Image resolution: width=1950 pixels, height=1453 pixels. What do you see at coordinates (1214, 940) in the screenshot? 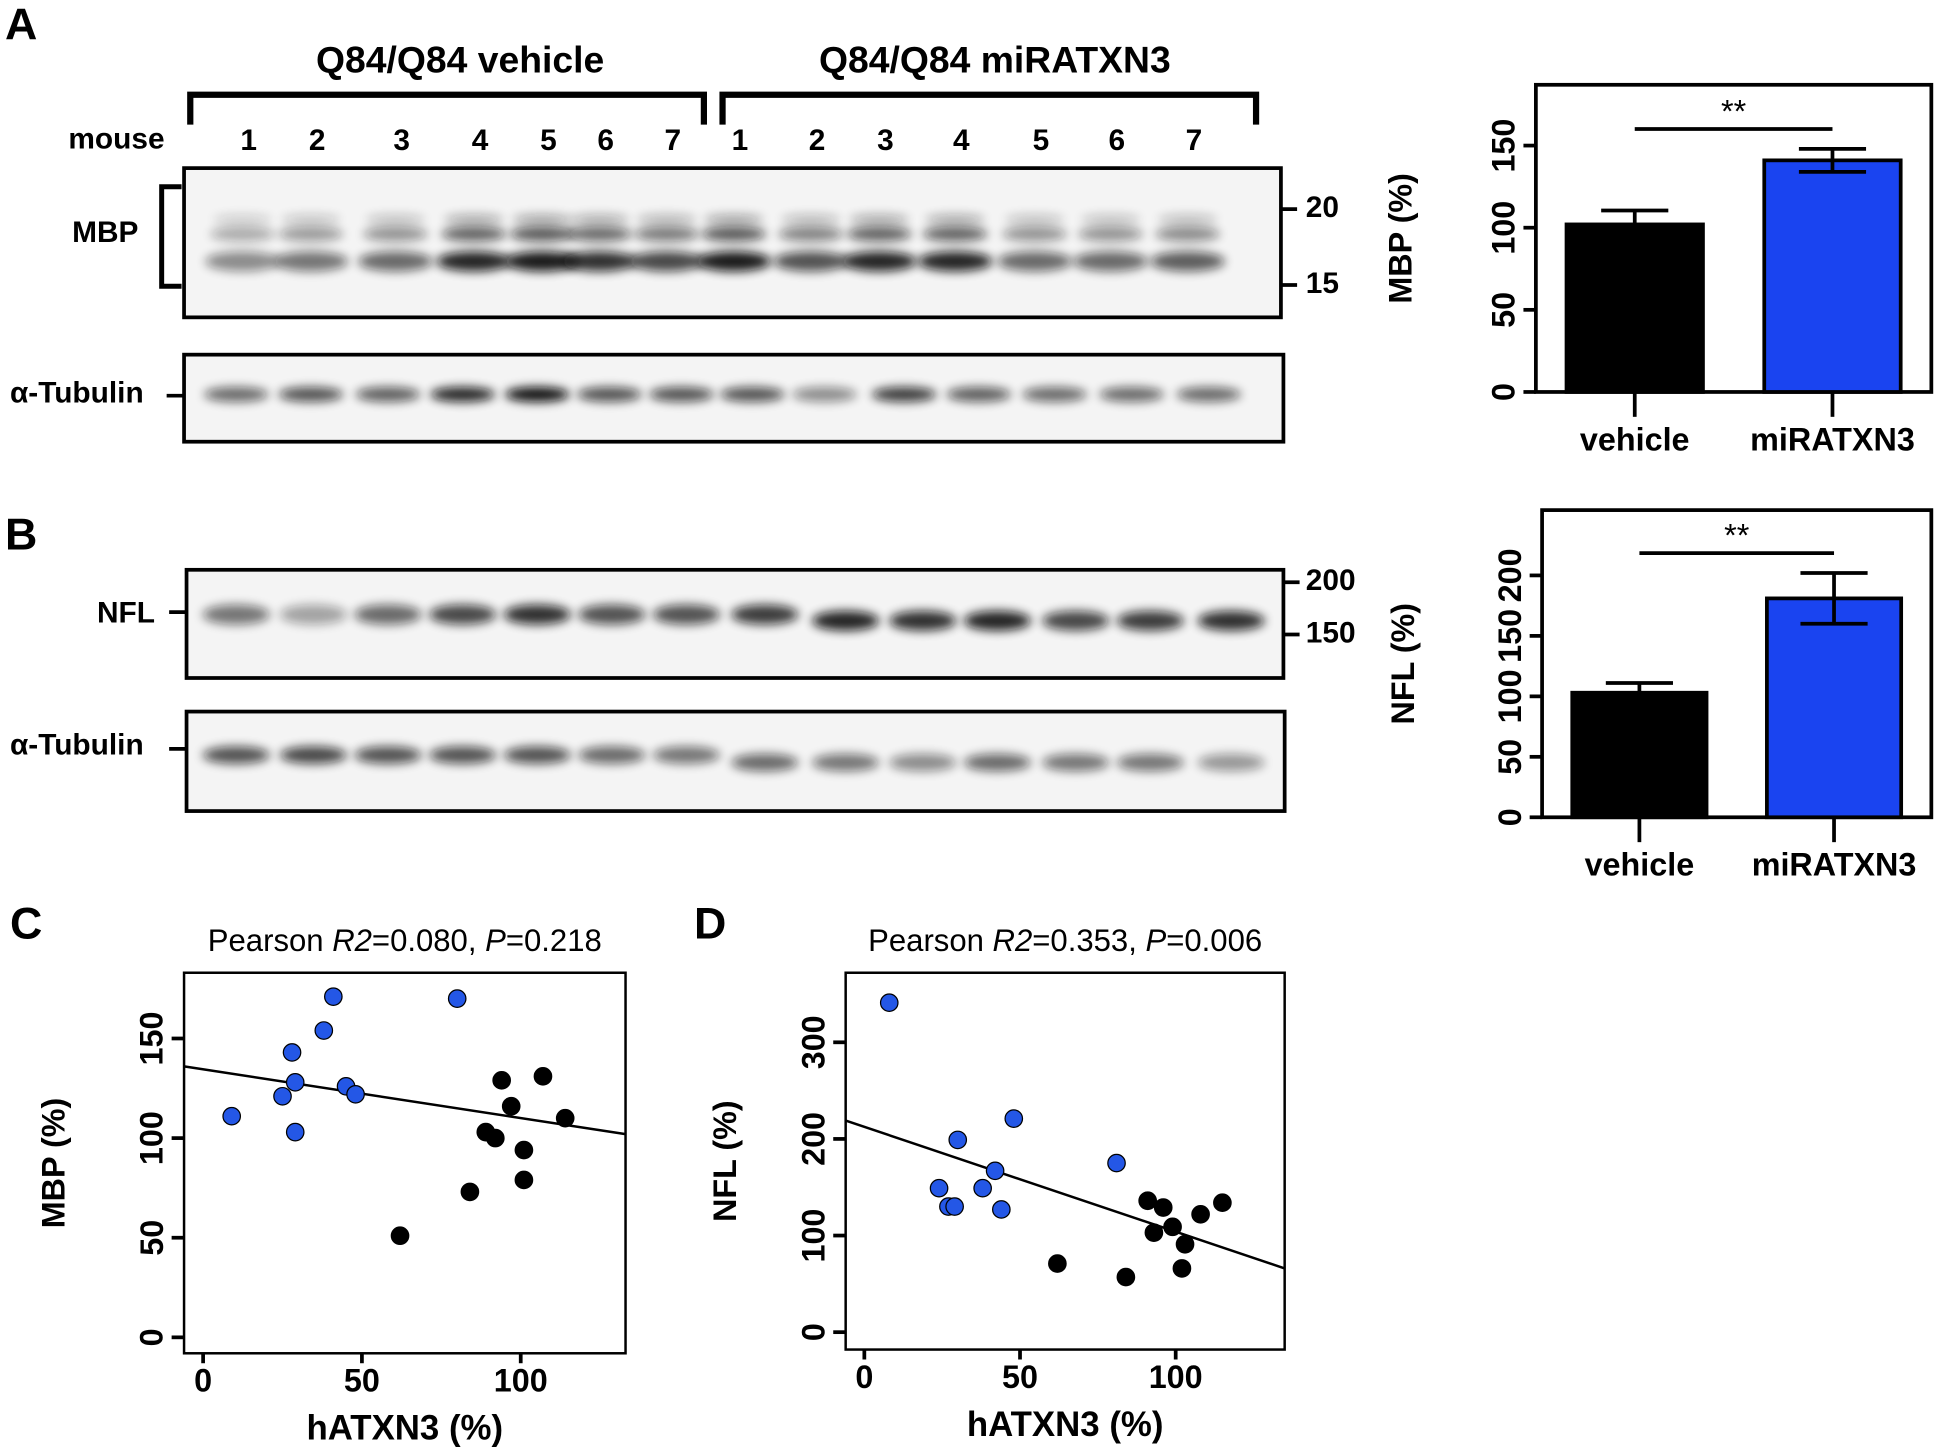
I see `annotation-part: =0.006` at bounding box center [1214, 940].